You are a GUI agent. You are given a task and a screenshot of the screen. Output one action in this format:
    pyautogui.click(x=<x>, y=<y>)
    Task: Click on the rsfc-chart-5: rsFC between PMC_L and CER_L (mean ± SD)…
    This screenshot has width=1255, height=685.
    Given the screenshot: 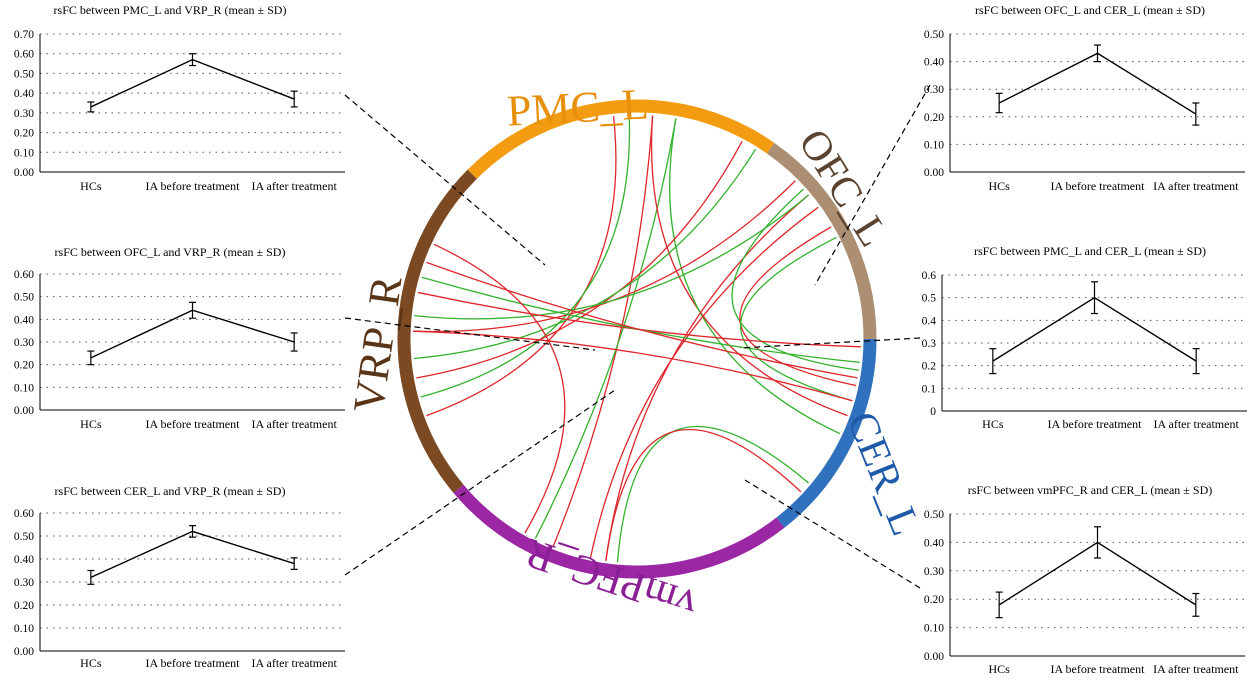 What is the action you would take?
    pyautogui.click(x=1084, y=337)
    